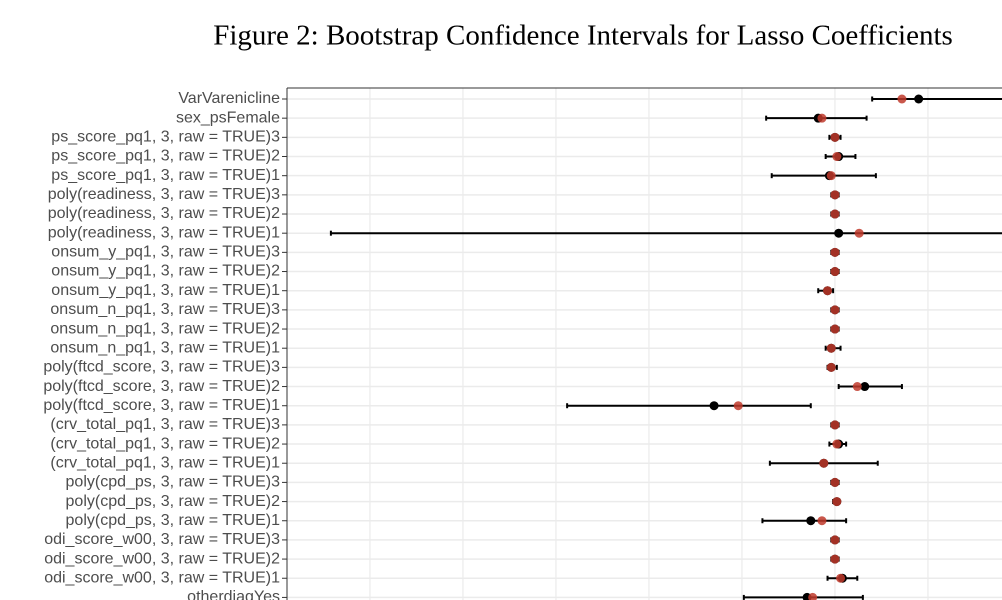 The width and height of the screenshot is (1002, 600). Describe the element at coordinates (173, 501) in the screenshot. I see `y-tick-label: poly(cpd_ps, 3, raw = TRUE)2` at that location.